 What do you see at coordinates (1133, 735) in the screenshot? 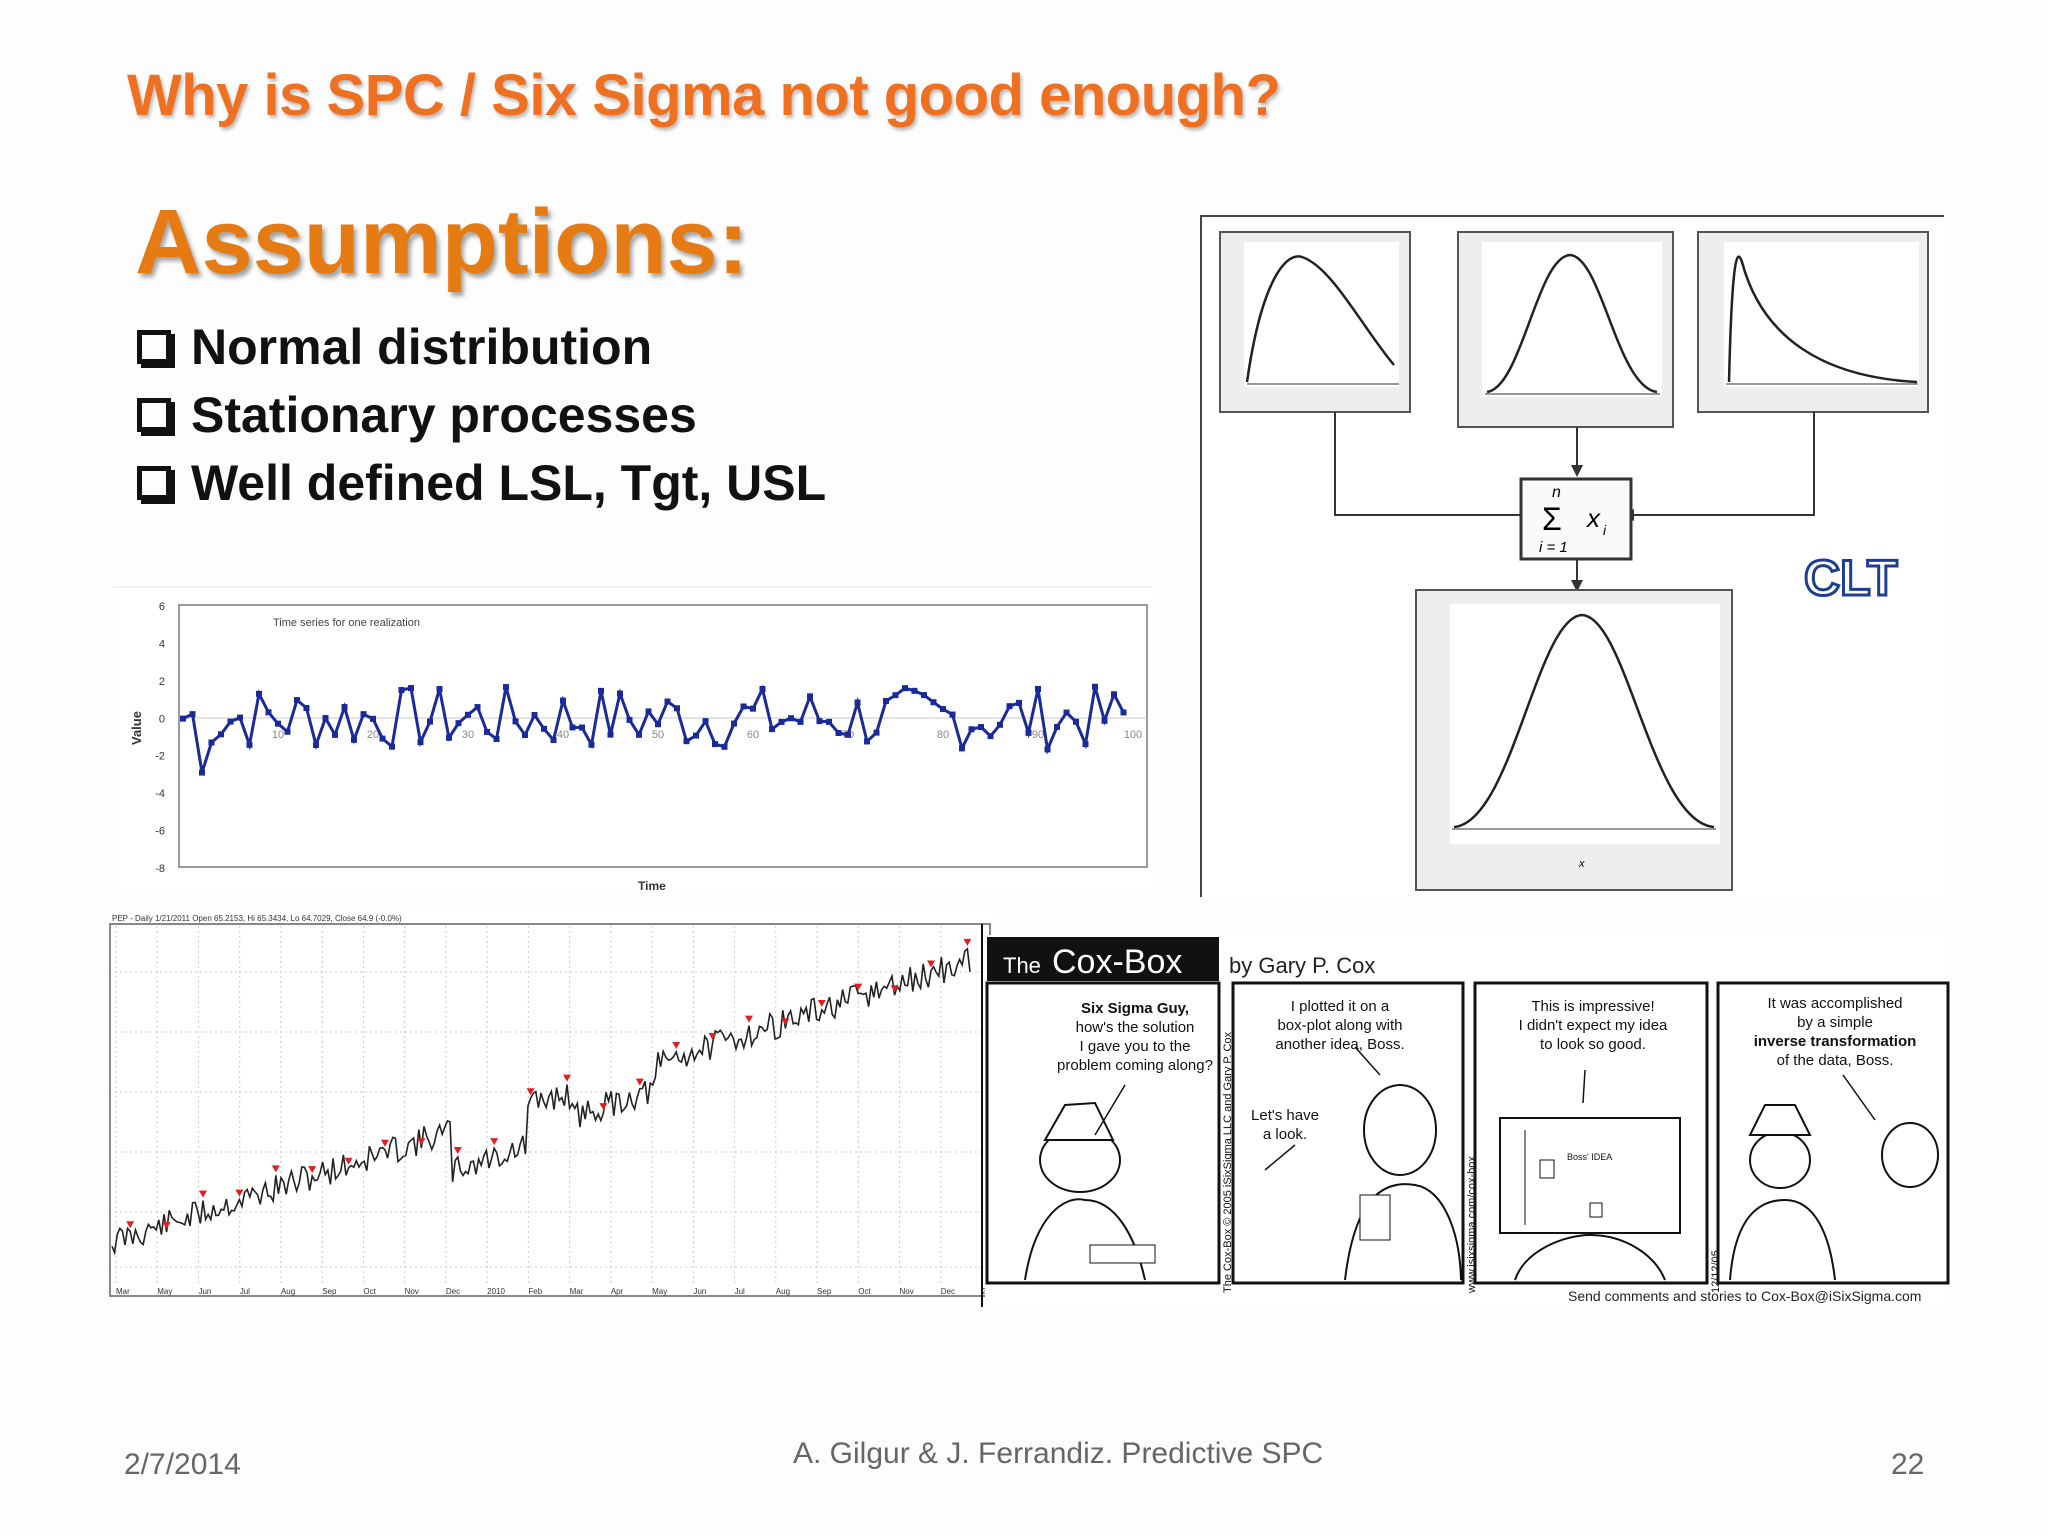
I see `x-tick-label: 100` at bounding box center [1133, 735].